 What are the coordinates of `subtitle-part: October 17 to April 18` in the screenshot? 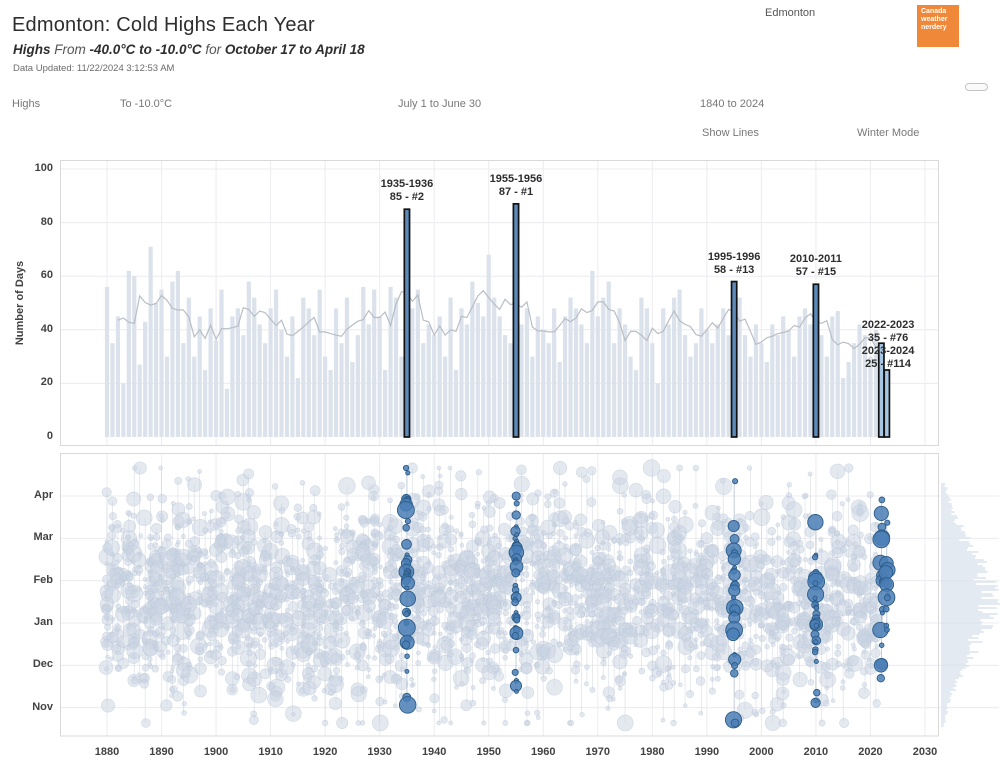 It's located at (294, 49).